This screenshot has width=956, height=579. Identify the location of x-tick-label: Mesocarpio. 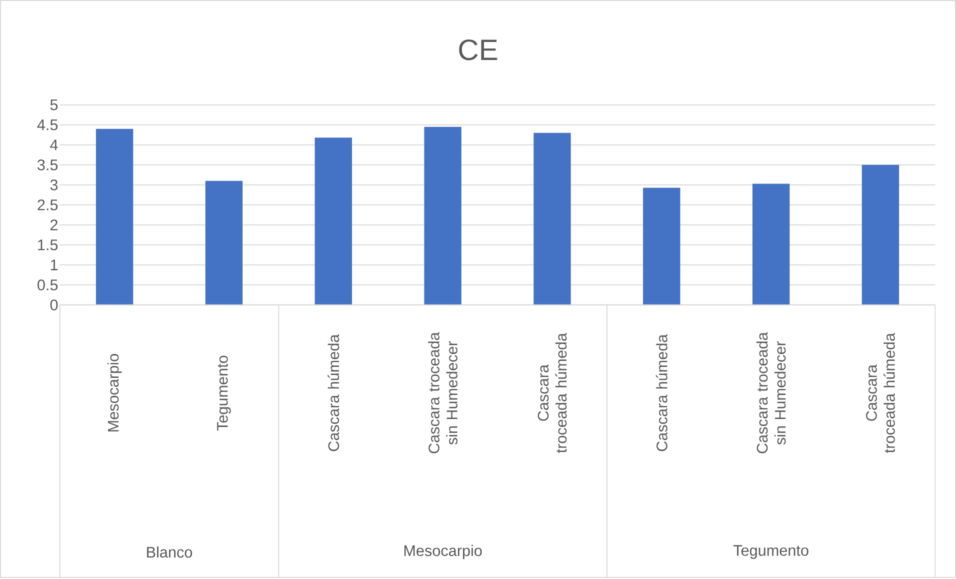
(114, 393).